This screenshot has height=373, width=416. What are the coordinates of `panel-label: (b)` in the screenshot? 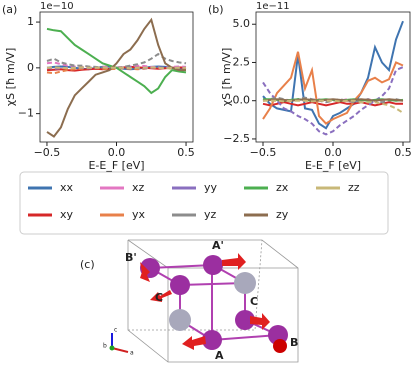 It's located at (216, 9).